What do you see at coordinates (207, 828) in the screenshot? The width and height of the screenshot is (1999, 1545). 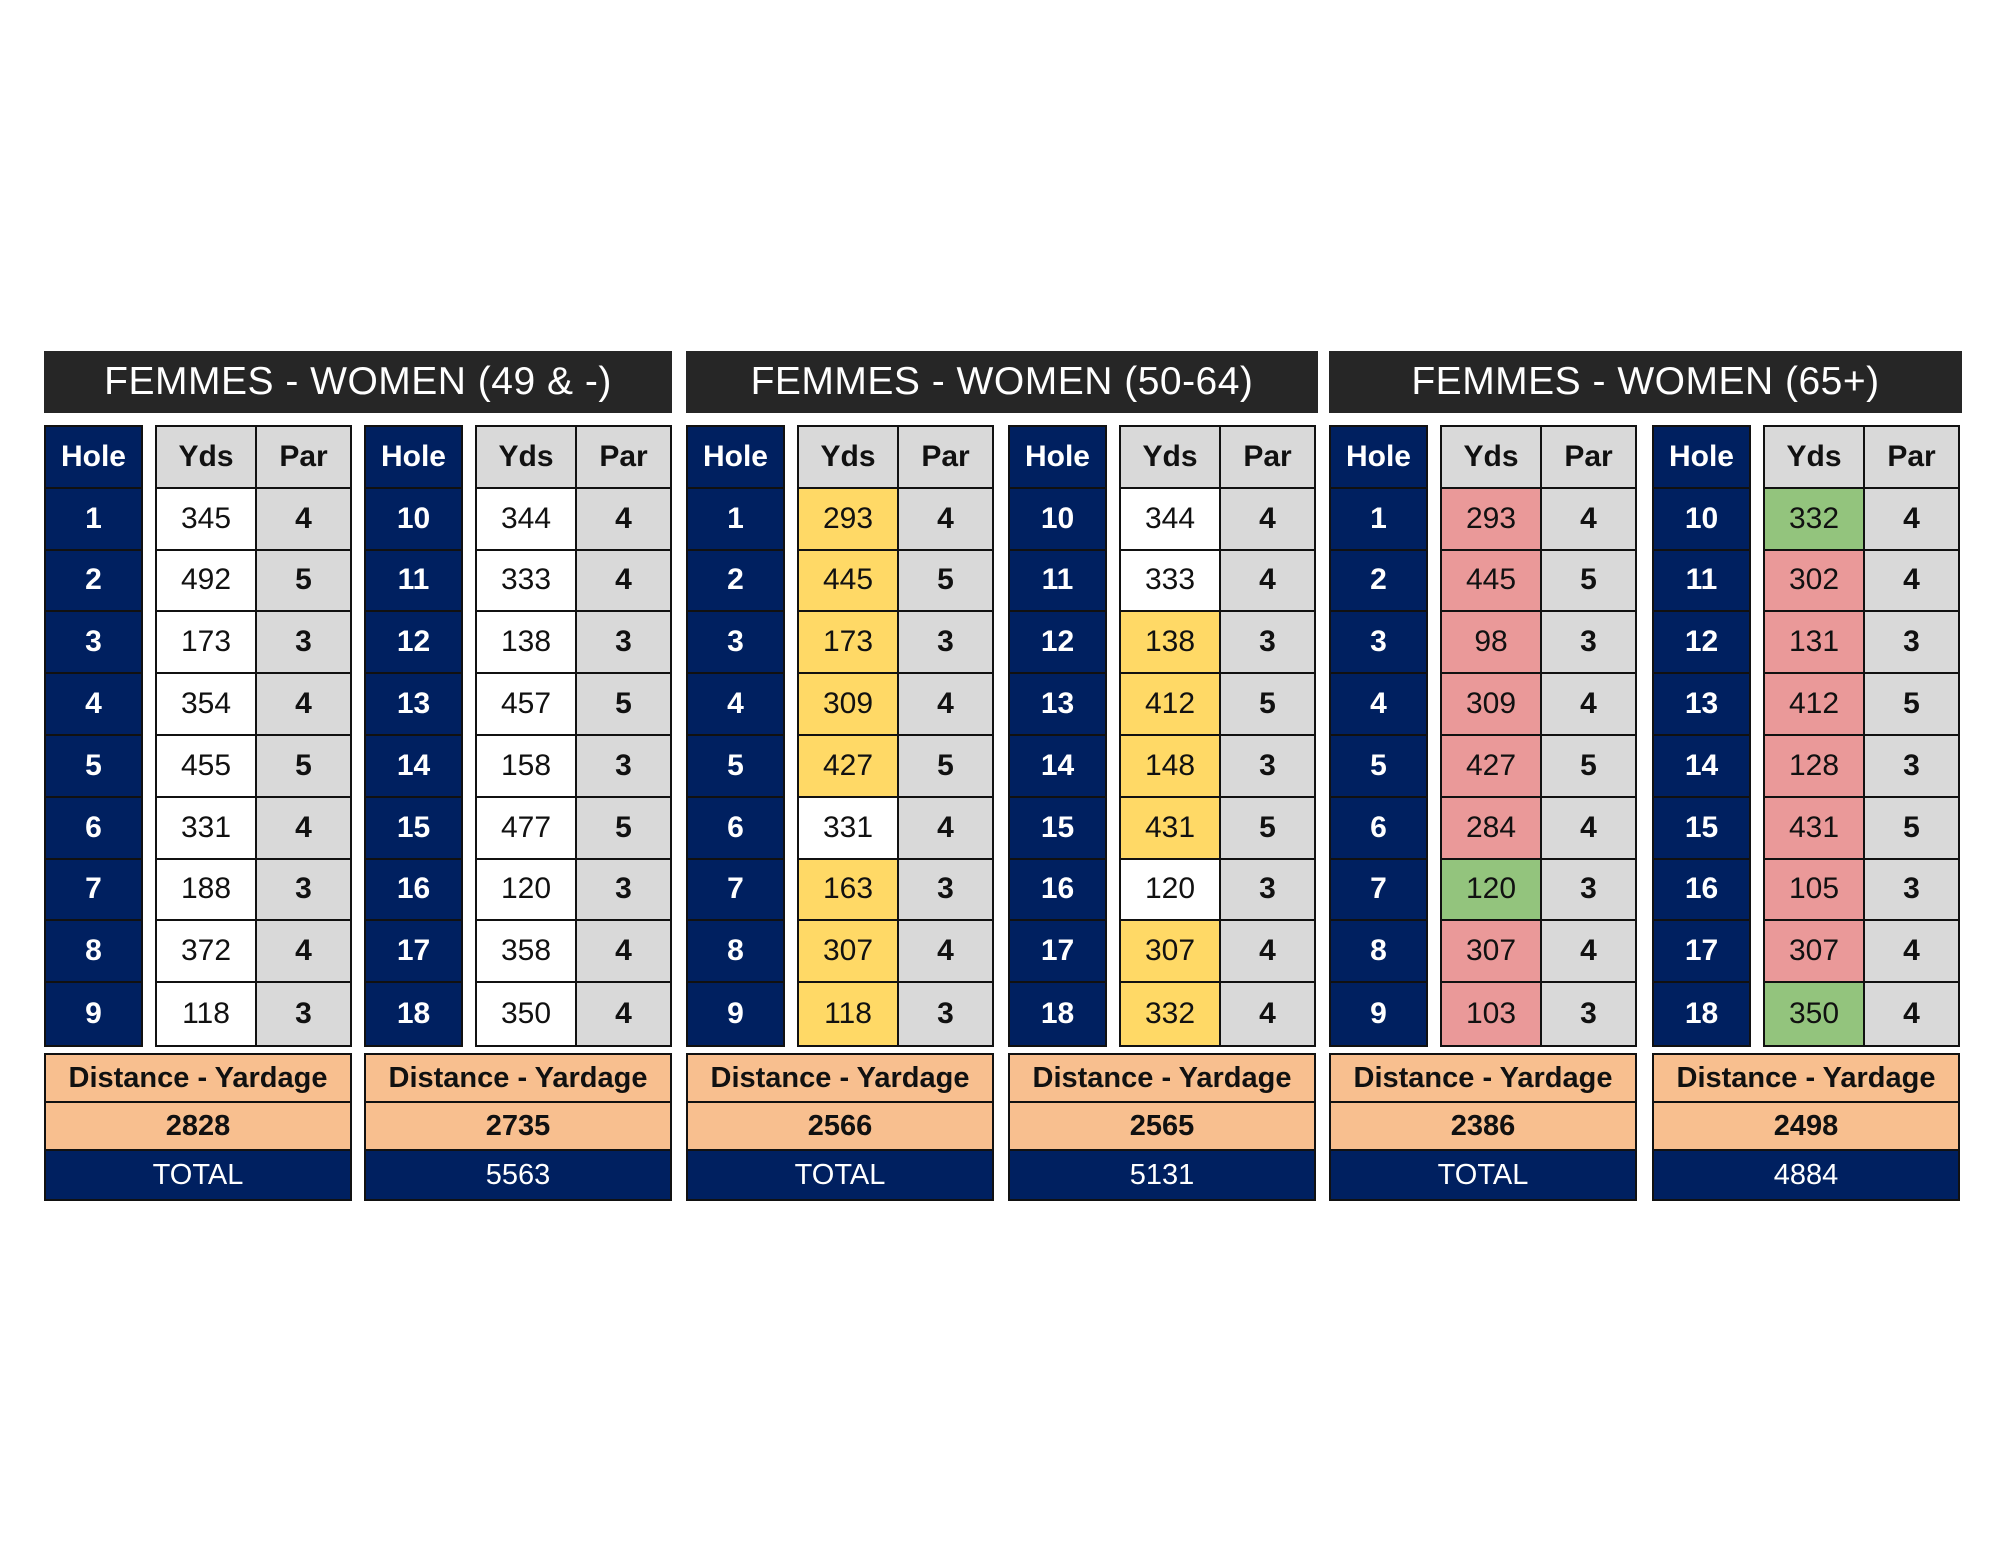 I see `yds-cell: 331` at bounding box center [207, 828].